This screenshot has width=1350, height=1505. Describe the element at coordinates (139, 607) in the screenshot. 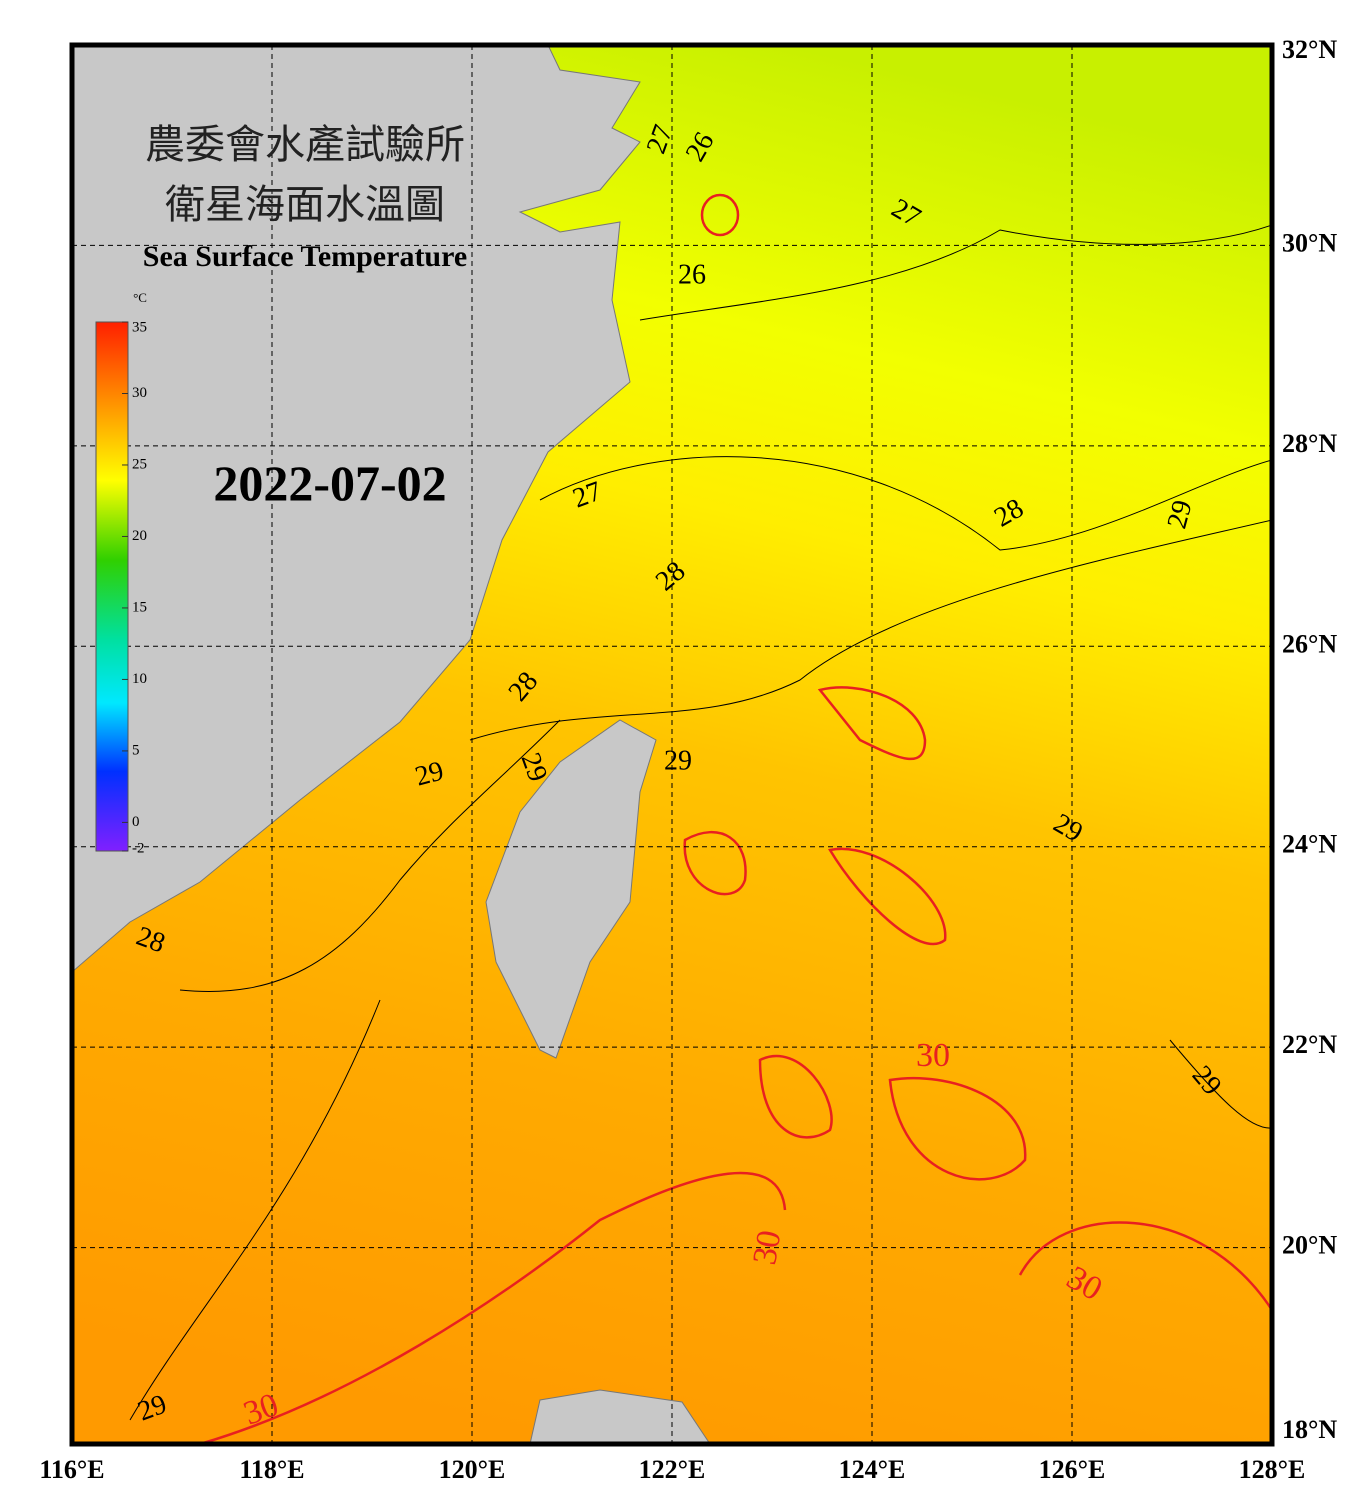

I see `colorbar-tick-label: 15` at that location.